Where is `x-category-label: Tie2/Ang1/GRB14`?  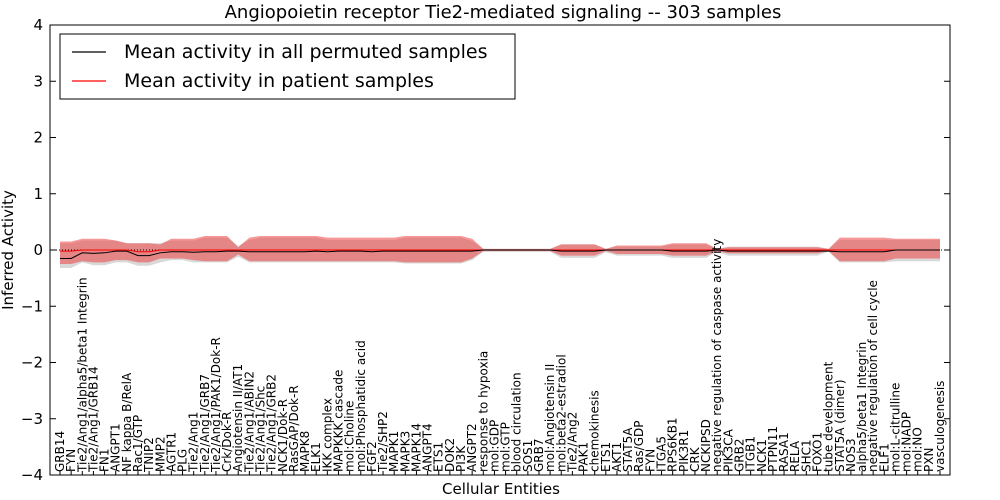 x-category-label: Tie2/Ang1/GRB14 is located at coordinates (93, 419).